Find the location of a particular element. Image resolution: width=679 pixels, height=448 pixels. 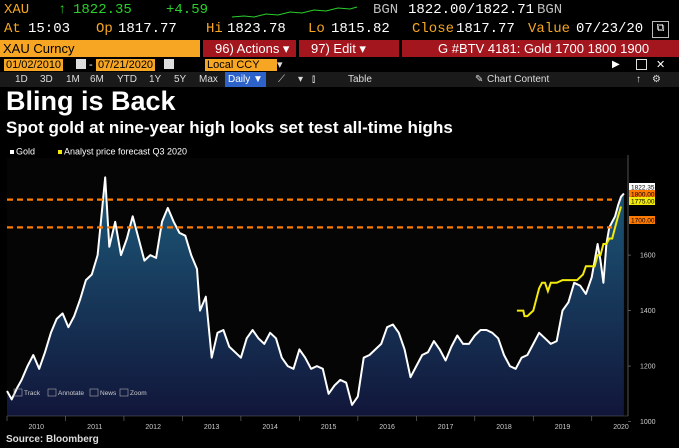

x-tick-label: 2012 is located at coordinates (153, 427).